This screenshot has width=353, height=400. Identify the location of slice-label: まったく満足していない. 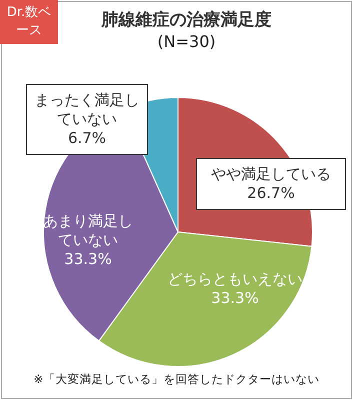
(87, 110).